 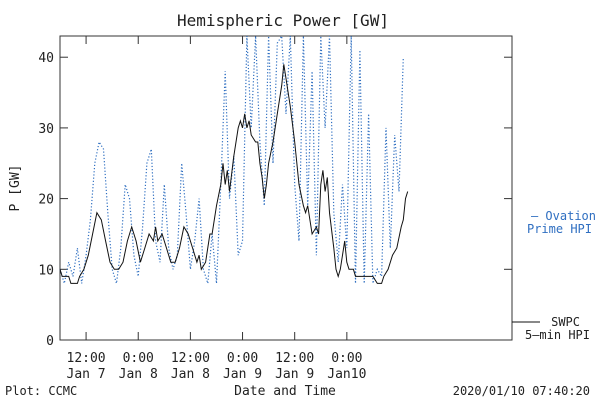 What do you see at coordinates (285, 391) in the screenshot?
I see `x-axis-label: Date and Time` at bounding box center [285, 391].